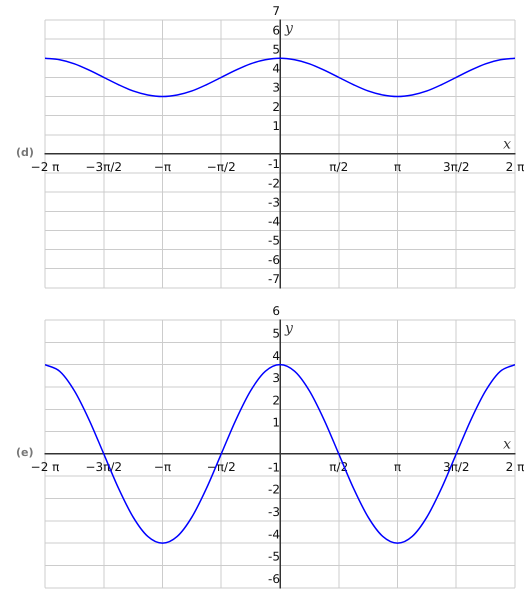 The height and width of the screenshot is (608, 529). What do you see at coordinates (25, 152) in the screenshot?
I see `text: (d)` at bounding box center [25, 152].